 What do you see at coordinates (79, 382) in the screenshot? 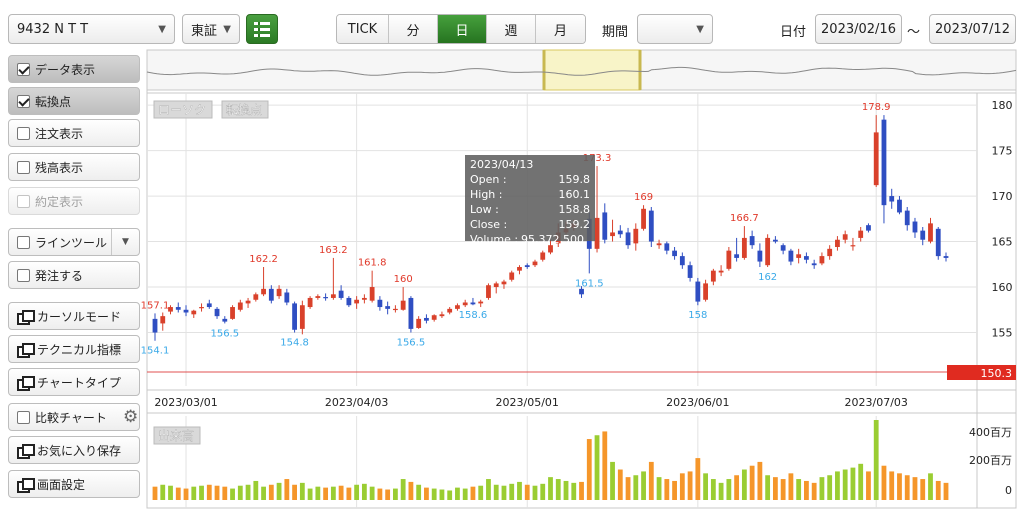
I see `sidebar-item-label: チャートタイプ` at bounding box center [79, 382].